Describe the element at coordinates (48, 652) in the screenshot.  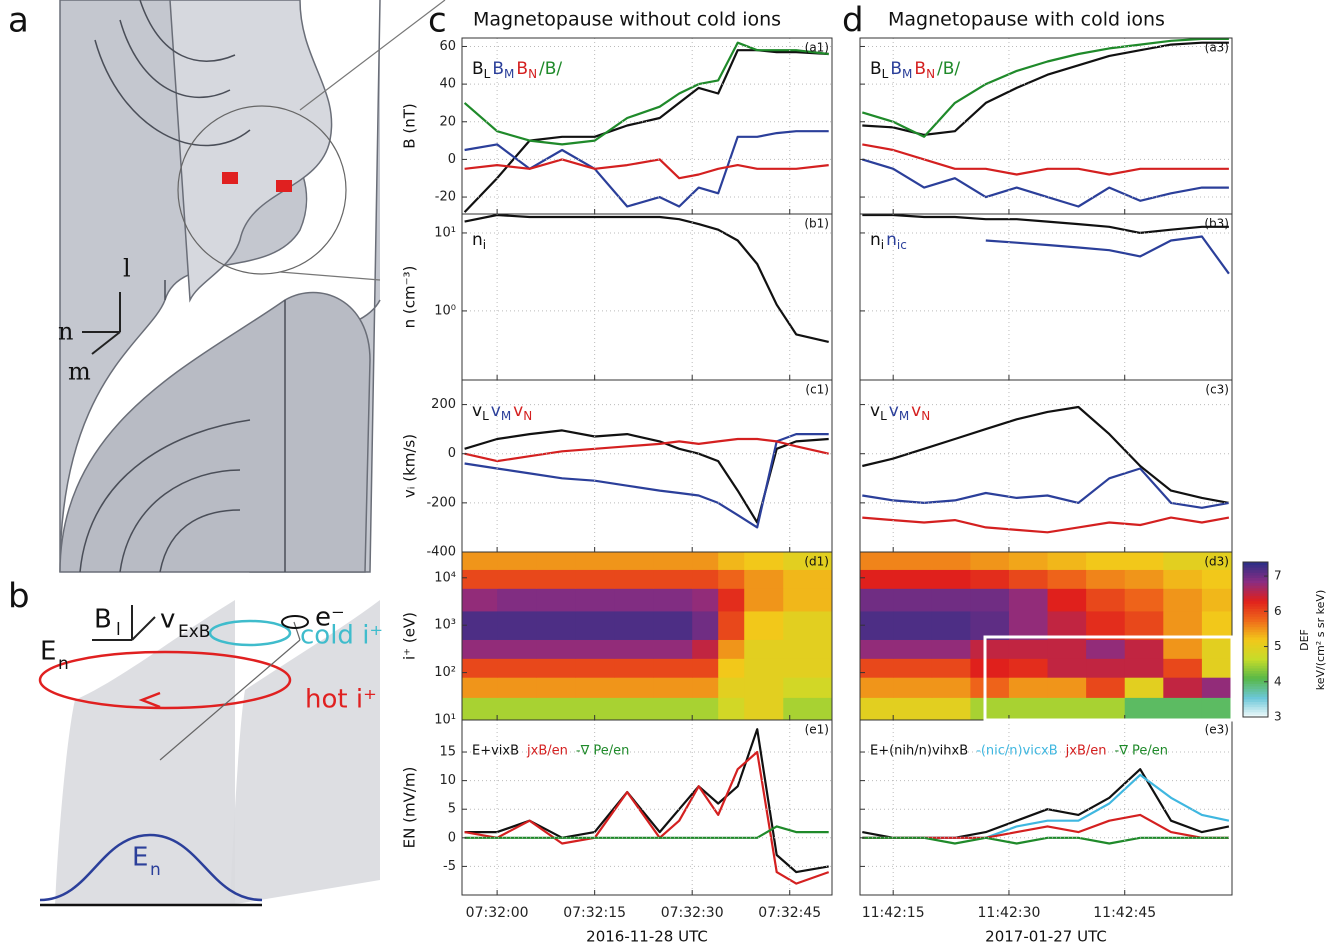
I see `label: E` at that location.